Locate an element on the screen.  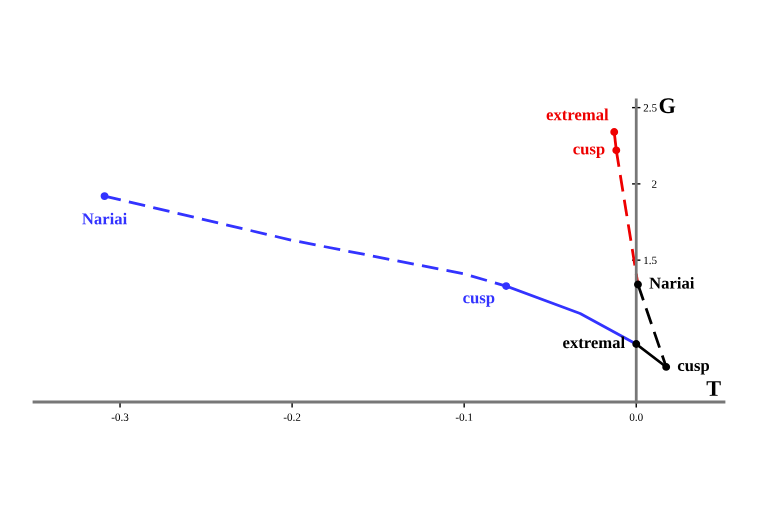
y-axis-title: G is located at coordinates (667, 106).